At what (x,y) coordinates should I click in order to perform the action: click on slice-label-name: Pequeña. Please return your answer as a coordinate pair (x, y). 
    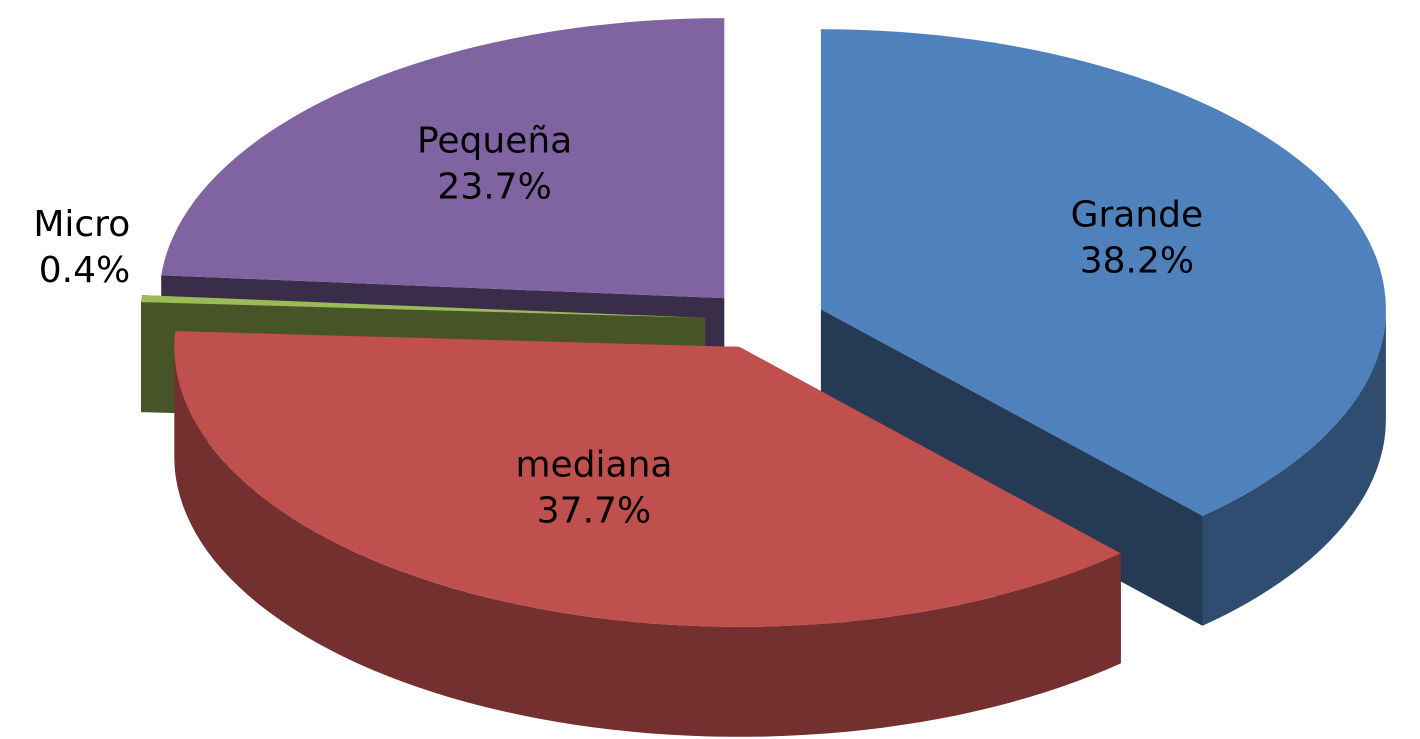
    Looking at the image, I should click on (494, 141).